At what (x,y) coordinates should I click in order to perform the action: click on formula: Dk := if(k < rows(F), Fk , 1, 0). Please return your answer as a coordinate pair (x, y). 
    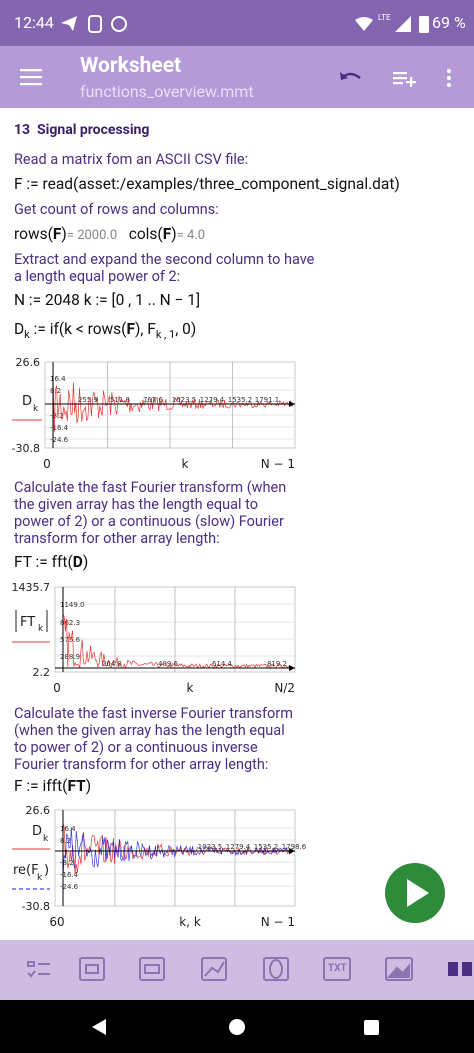
    Looking at the image, I should click on (105, 330).